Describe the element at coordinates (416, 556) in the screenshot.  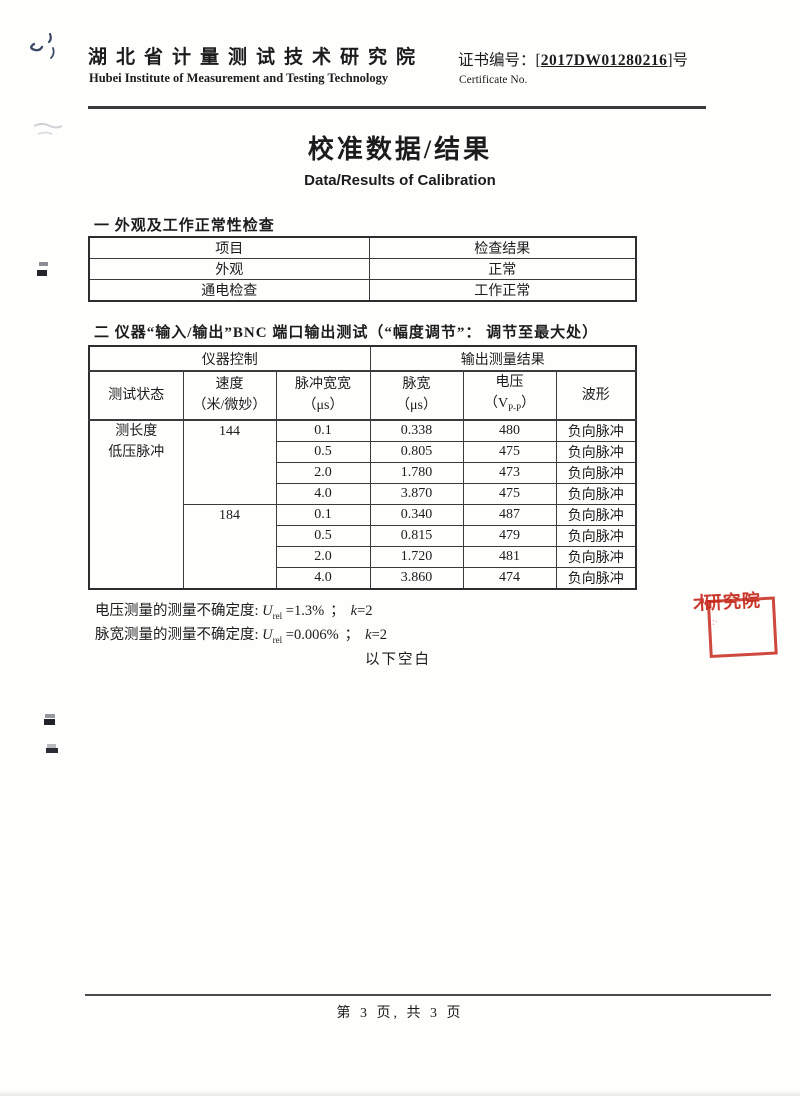
I see `cell-pulse-width: 1.720` at that location.